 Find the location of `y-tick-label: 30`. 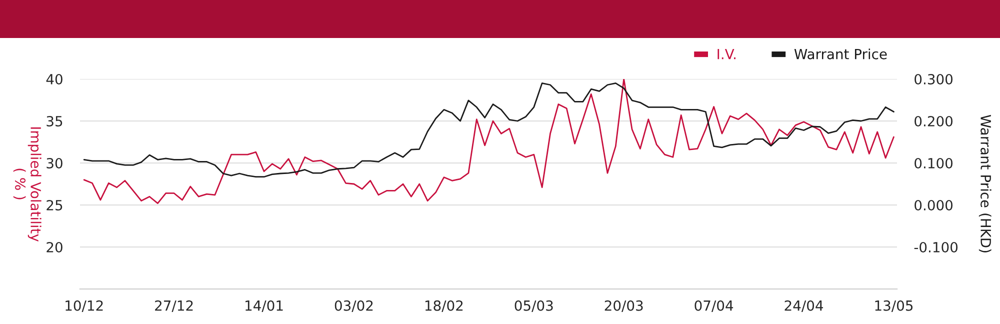

y-tick-label: 30 is located at coordinates (54, 163).